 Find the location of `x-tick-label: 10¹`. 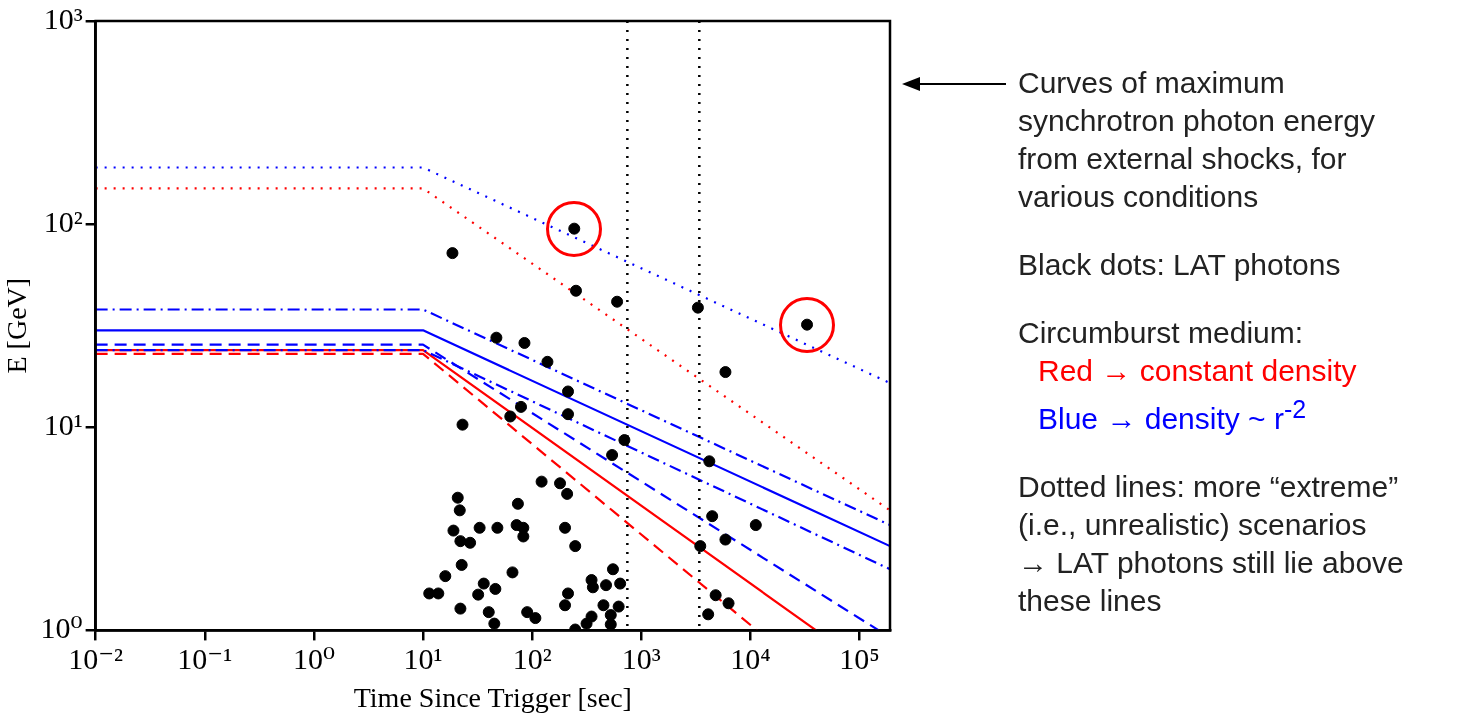

x-tick-label: 10¹ is located at coordinates (423, 659).